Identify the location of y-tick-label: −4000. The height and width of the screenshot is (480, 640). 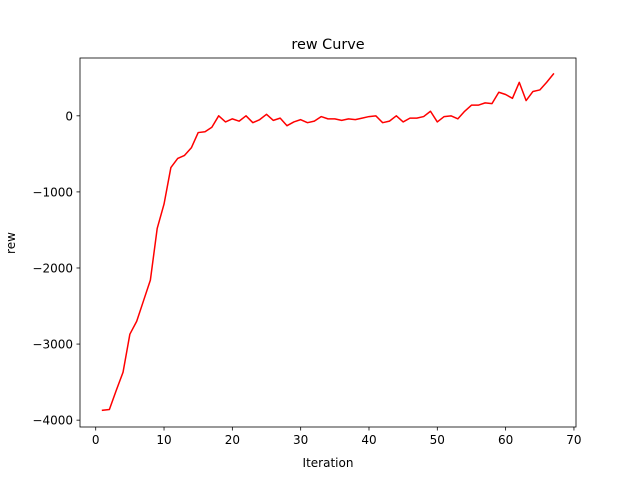
(52, 421).